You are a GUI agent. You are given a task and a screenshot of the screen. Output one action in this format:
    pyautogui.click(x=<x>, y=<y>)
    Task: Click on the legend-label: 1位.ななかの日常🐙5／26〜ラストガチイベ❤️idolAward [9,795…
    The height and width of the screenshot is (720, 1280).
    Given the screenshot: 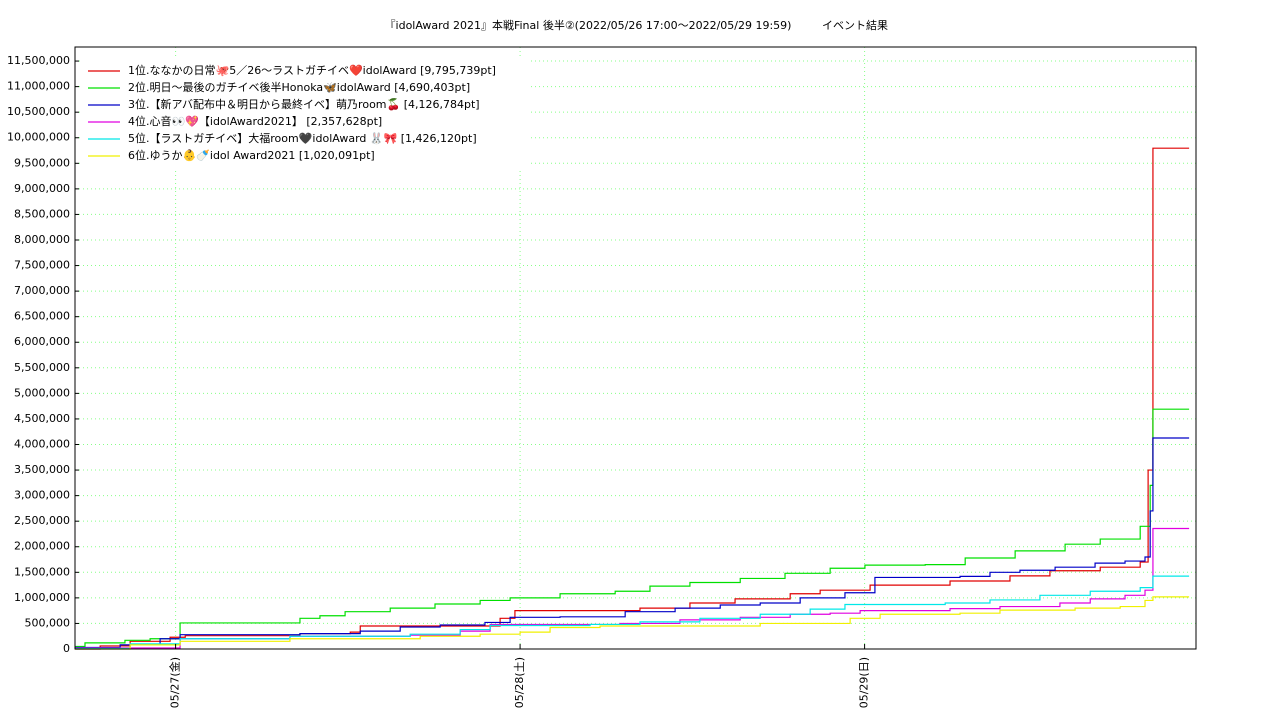 What is the action you would take?
    pyautogui.click(x=312, y=70)
    